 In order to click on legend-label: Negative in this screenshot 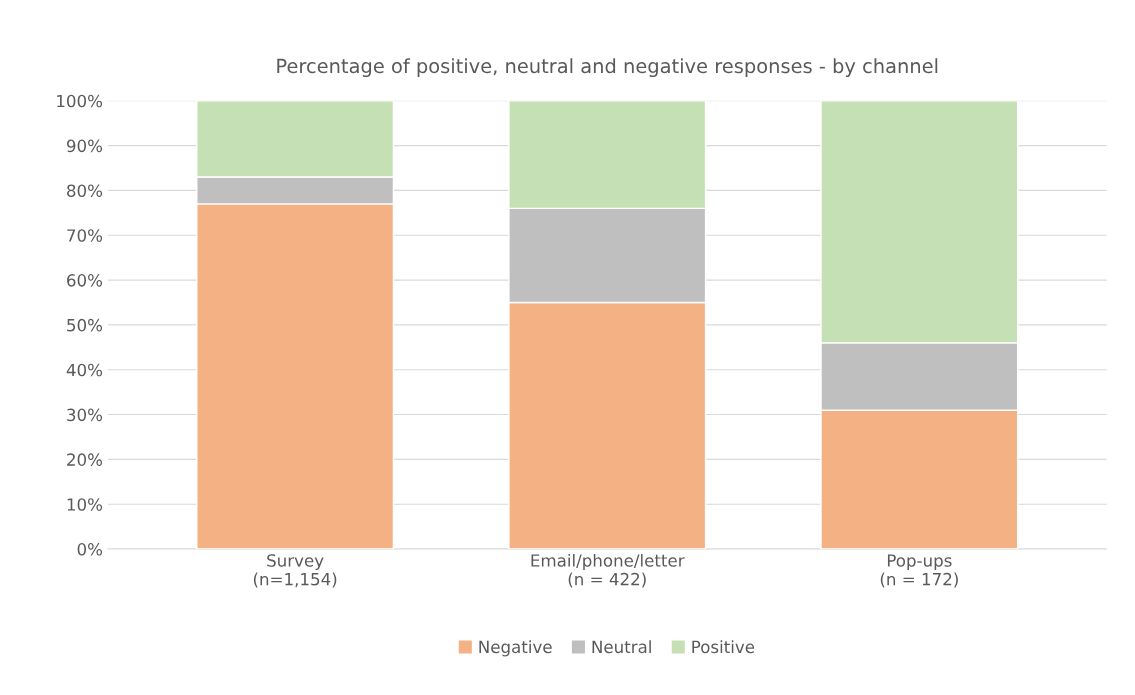, I will do `click(515, 648)`.